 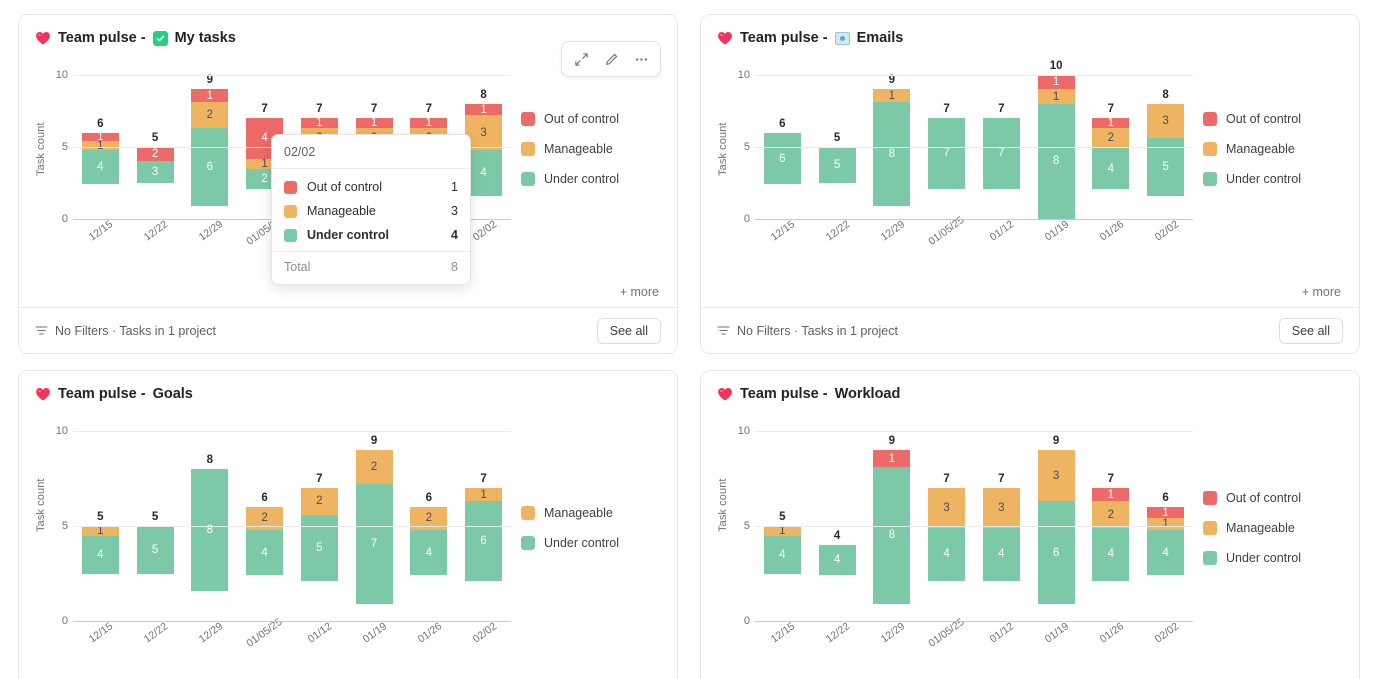 What do you see at coordinates (581, 59) in the screenshot?
I see `expand-button` at bounding box center [581, 59].